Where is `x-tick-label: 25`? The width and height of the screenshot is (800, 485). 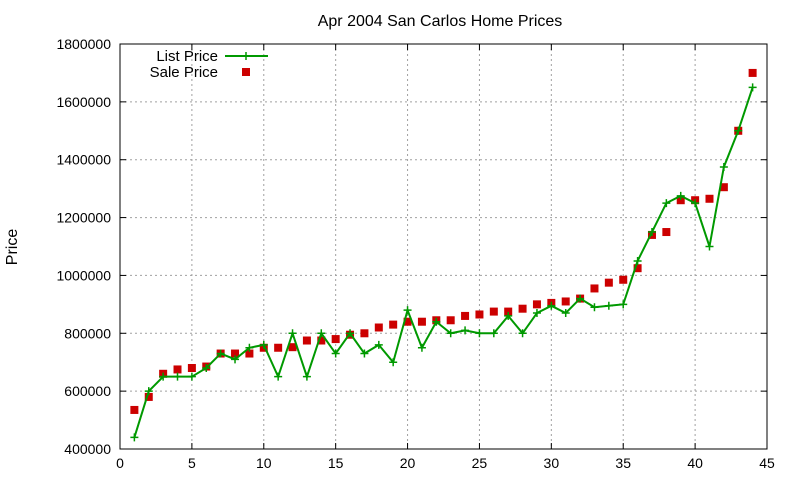
x-tick-label: 25 is located at coordinates (480, 463).